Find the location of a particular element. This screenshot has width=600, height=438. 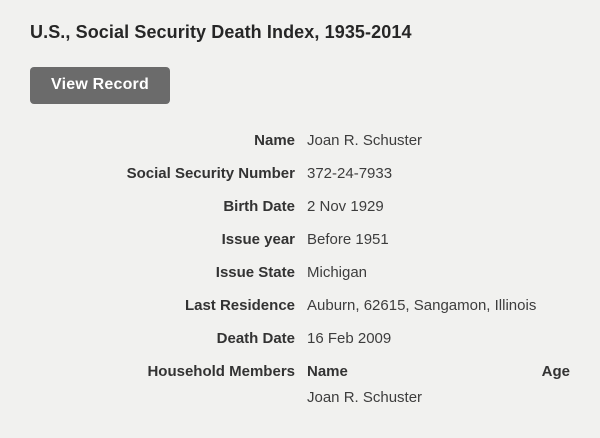

record-row-birth-date: Birth Date 2 Nov 1929 is located at coordinates (300, 206).